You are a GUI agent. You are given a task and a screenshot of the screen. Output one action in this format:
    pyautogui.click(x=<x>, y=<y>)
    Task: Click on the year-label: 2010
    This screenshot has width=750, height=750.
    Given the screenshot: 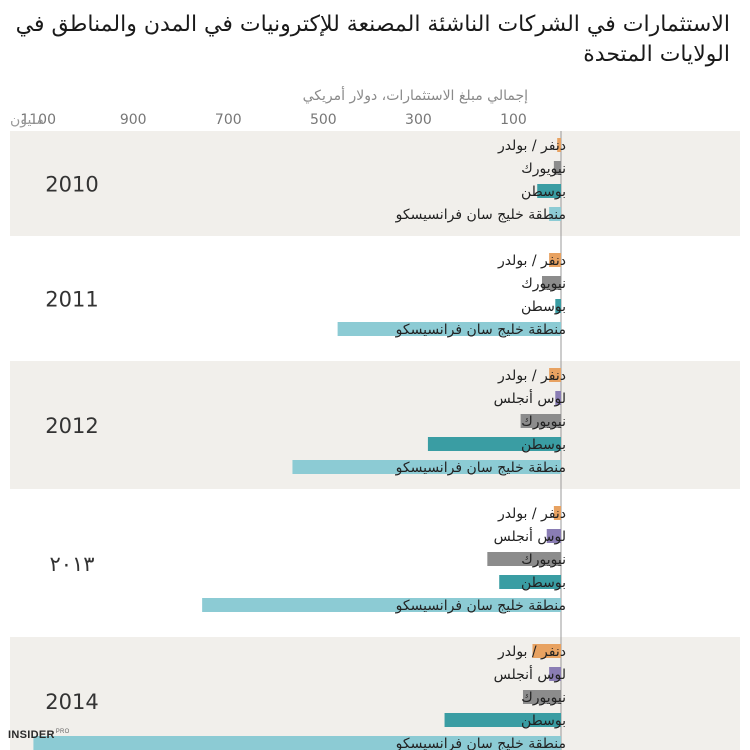 What is the action you would take?
    pyautogui.click(x=71, y=185)
    